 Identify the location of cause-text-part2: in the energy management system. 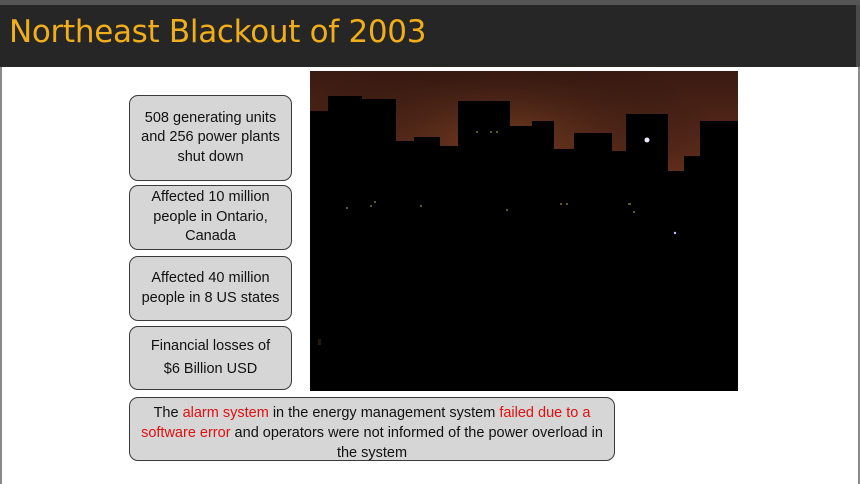
(384, 413).